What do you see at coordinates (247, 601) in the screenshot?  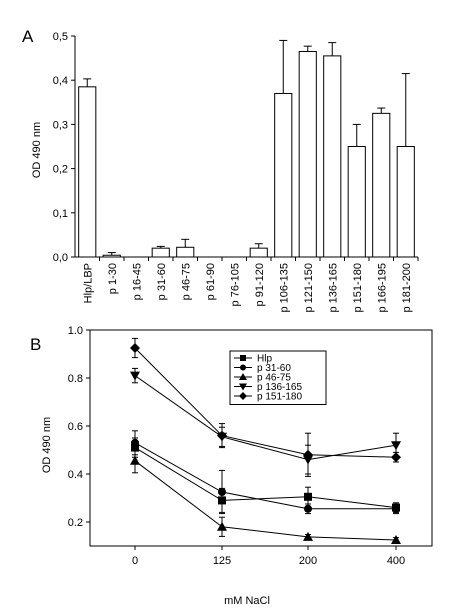 I see `panel-b-x-axis-title: mM NaCl` at bounding box center [247, 601].